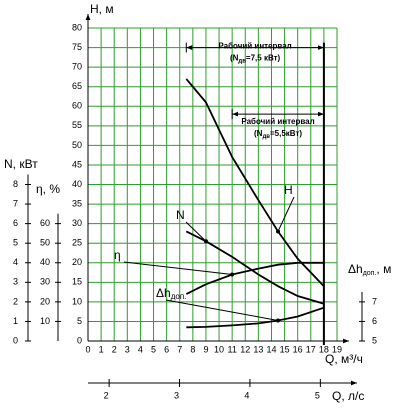 The image size is (400, 408). I want to click on x-tick-label: 13, so click(258, 349).